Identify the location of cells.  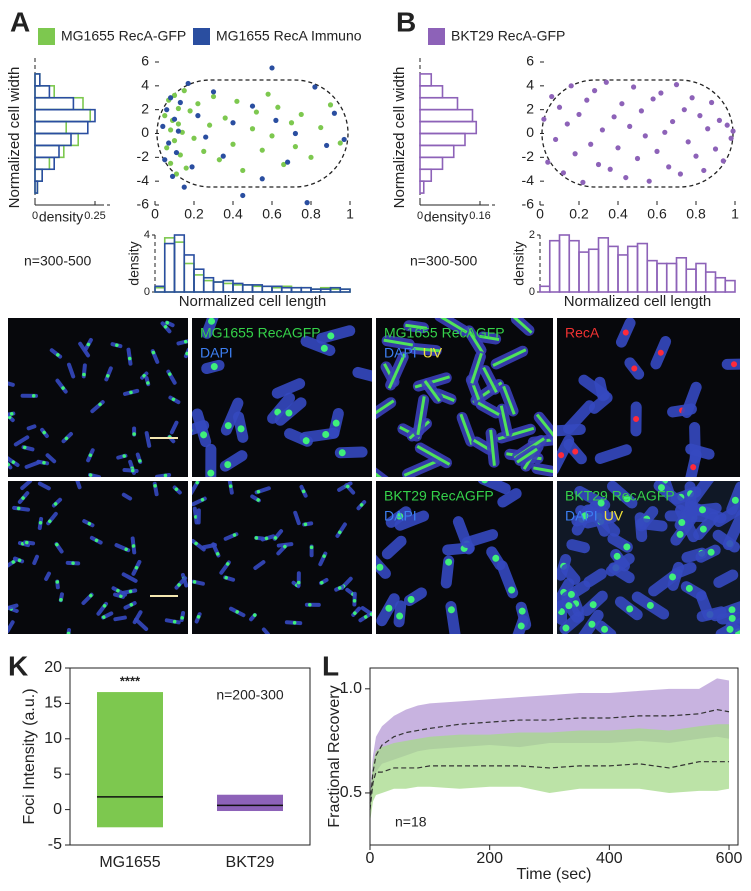
(98, 398).